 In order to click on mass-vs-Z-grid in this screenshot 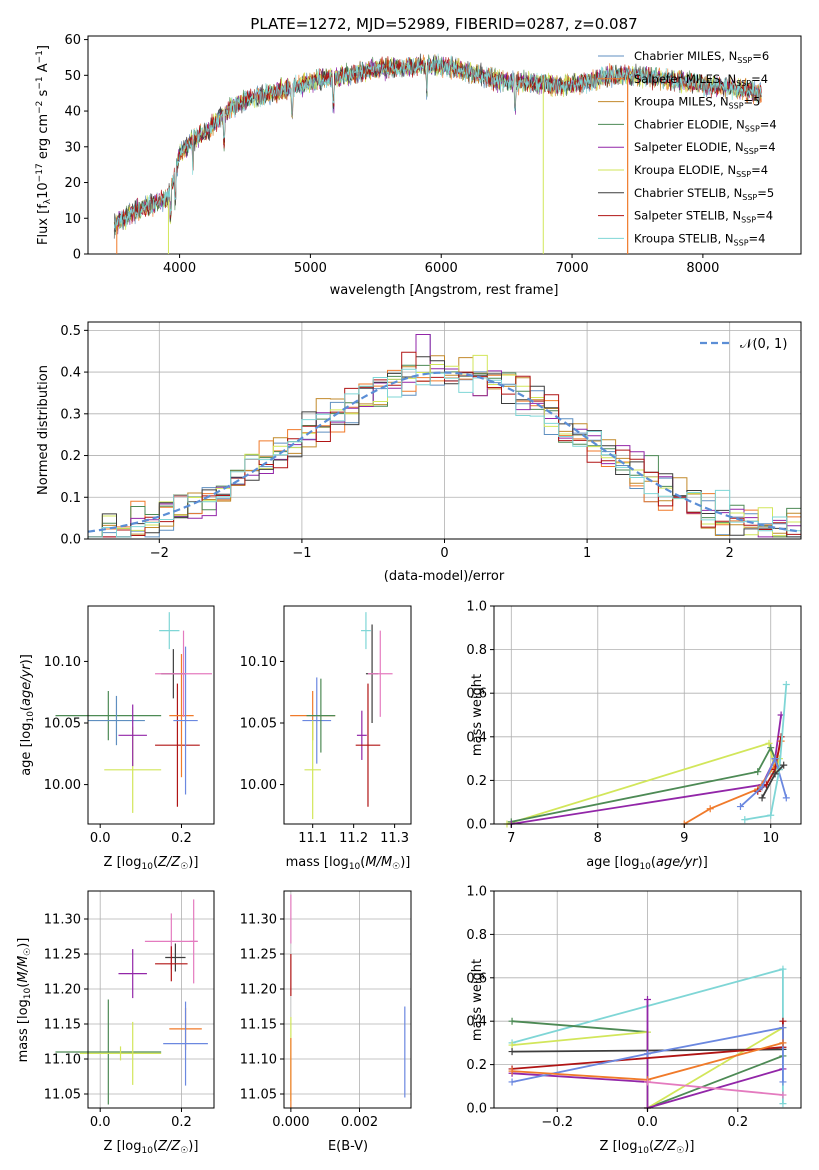, I will do `click(151, 999)`.